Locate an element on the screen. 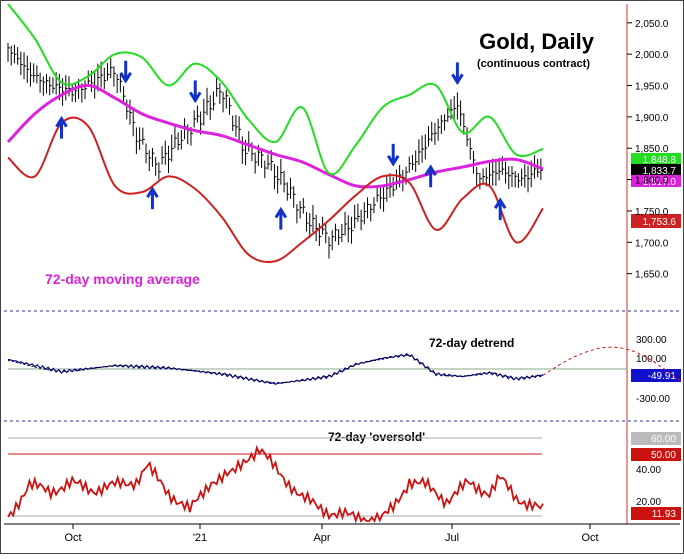  price-tick-label: 1,800.0 is located at coordinates (652, 181).